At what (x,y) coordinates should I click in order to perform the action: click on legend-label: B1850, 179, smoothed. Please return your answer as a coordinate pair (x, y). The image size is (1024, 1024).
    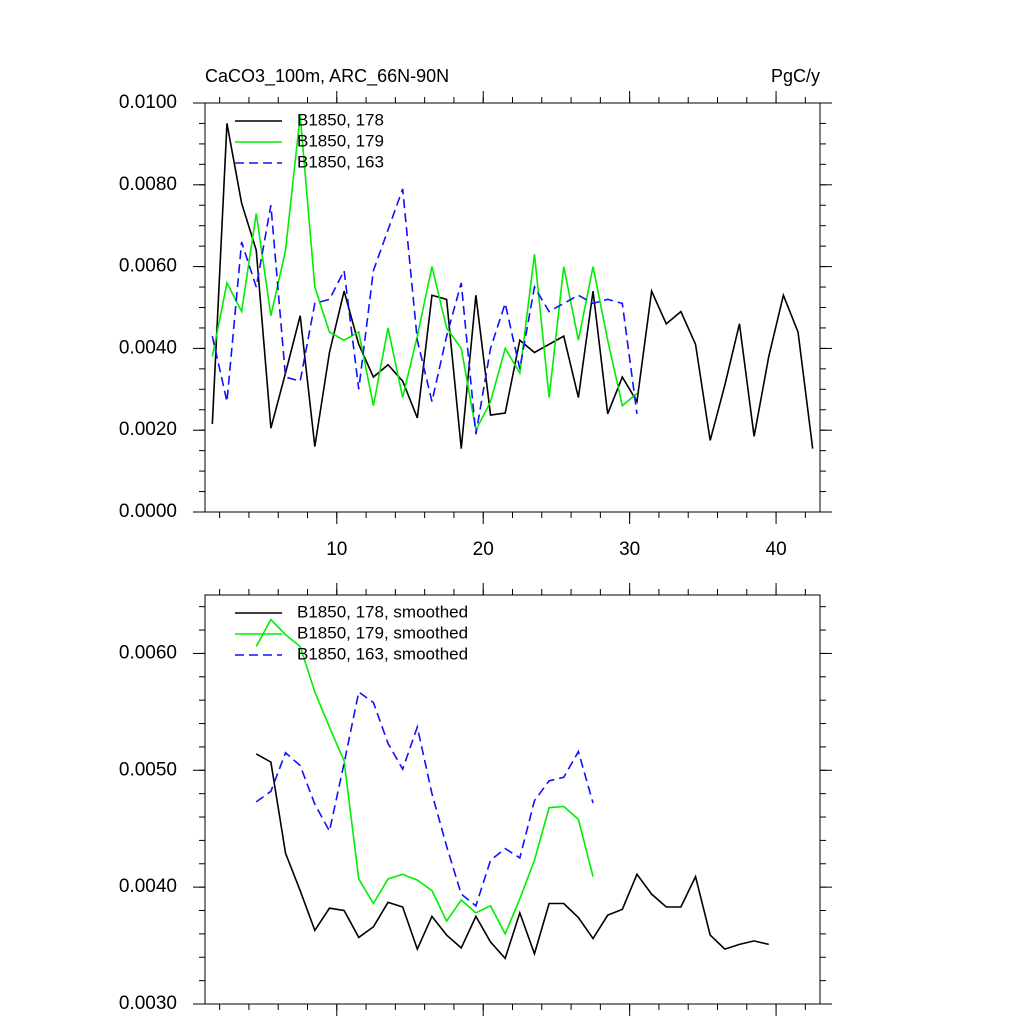
    Looking at the image, I should click on (382, 632).